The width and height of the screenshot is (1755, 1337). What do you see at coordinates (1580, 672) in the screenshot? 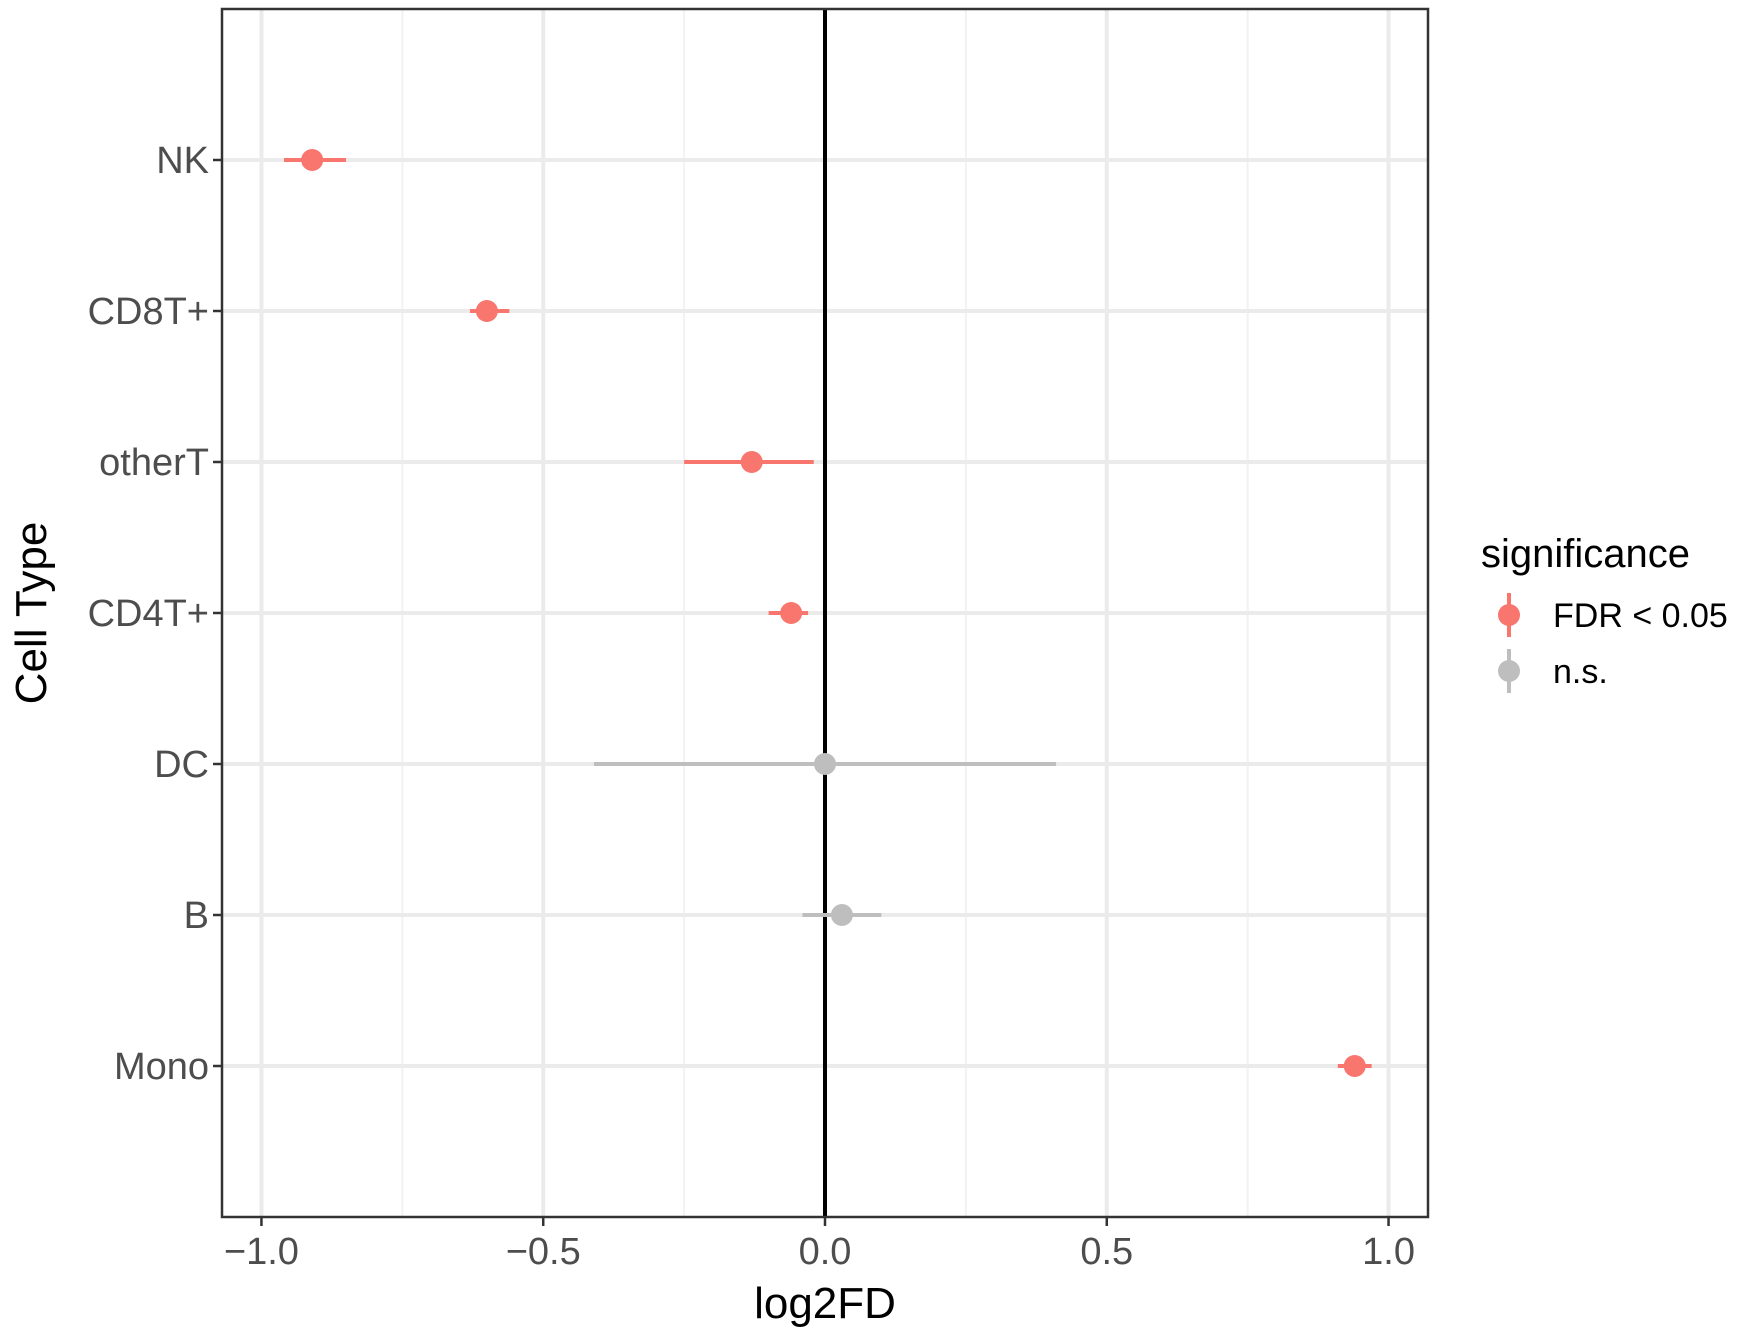
I see `legend-label-ns: n.s.` at bounding box center [1580, 672].